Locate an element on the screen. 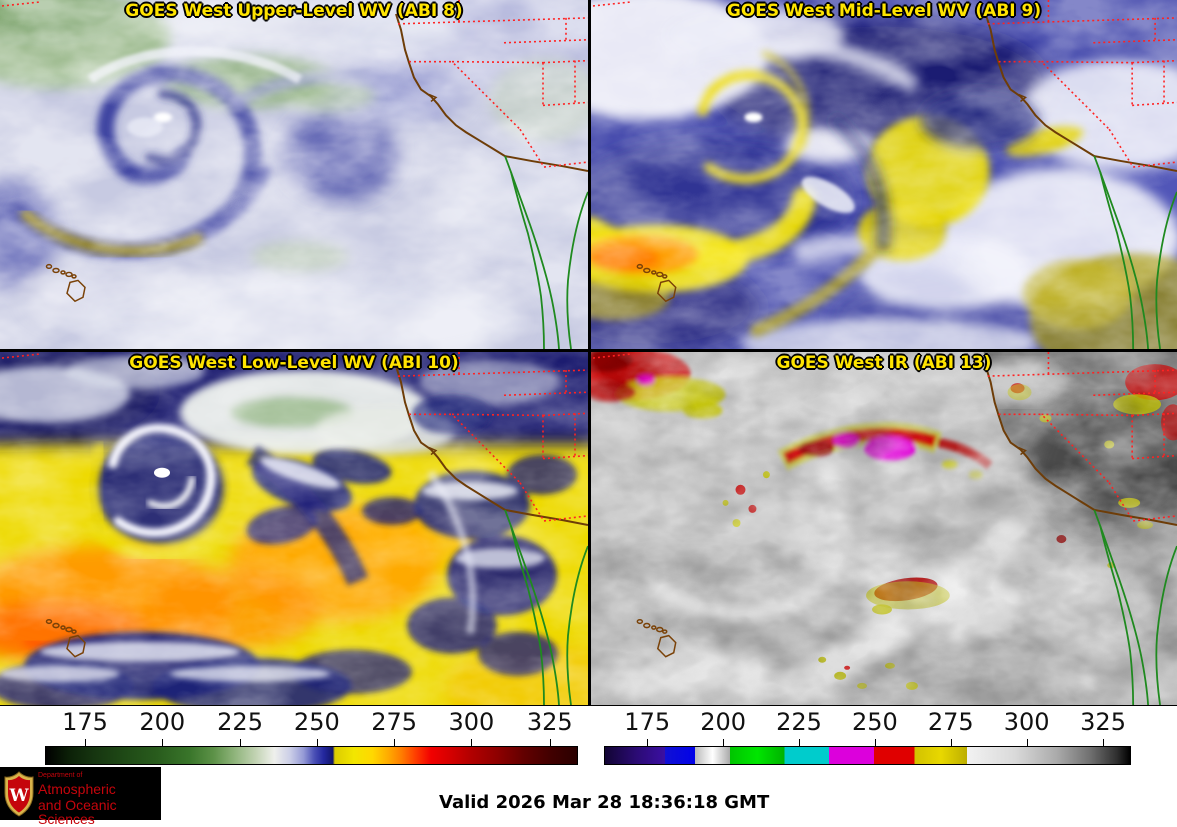 The image size is (1177, 827). logo-name-line1: Atmospheric is located at coordinates (77, 789).